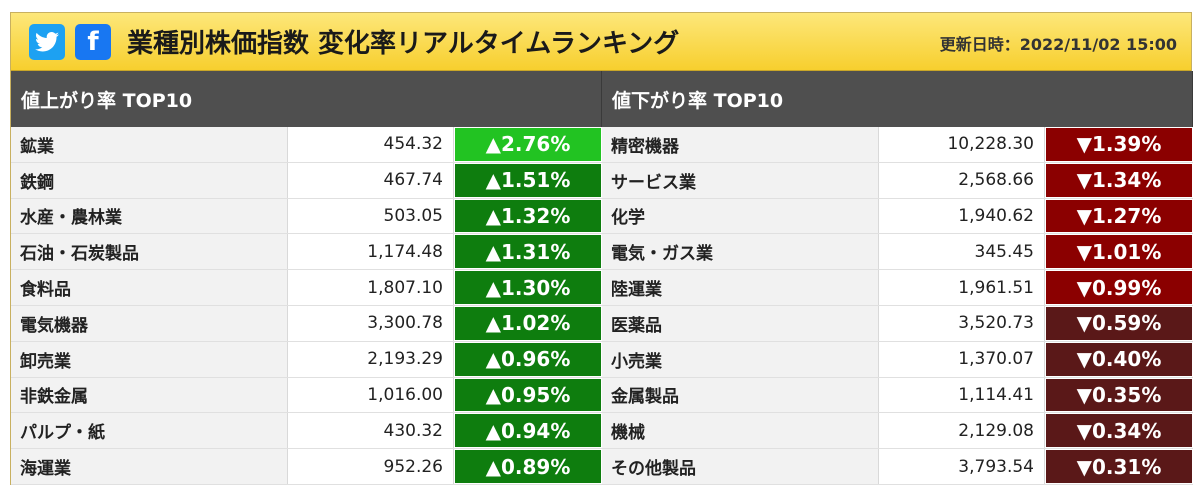 Image resolution: width=1200 pixels, height=490 pixels. I want to click on sector-name: 鉄鋼, so click(149, 180).